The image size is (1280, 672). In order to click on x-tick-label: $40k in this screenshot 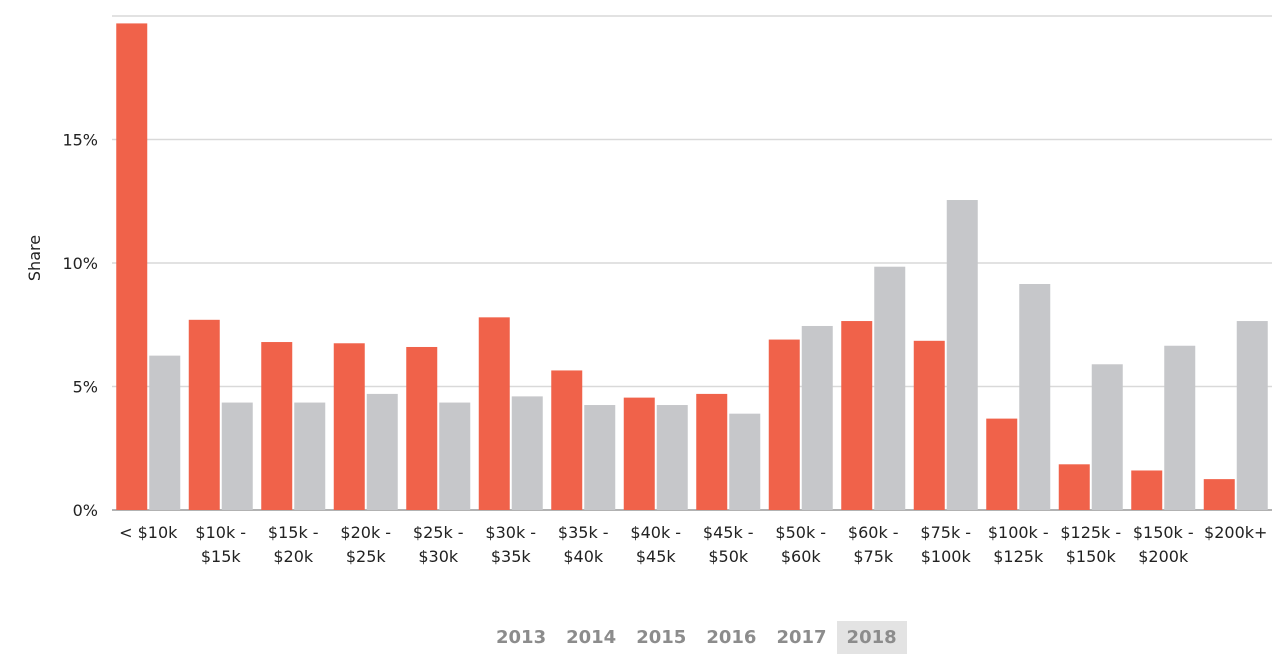, I will do `click(583, 556)`.